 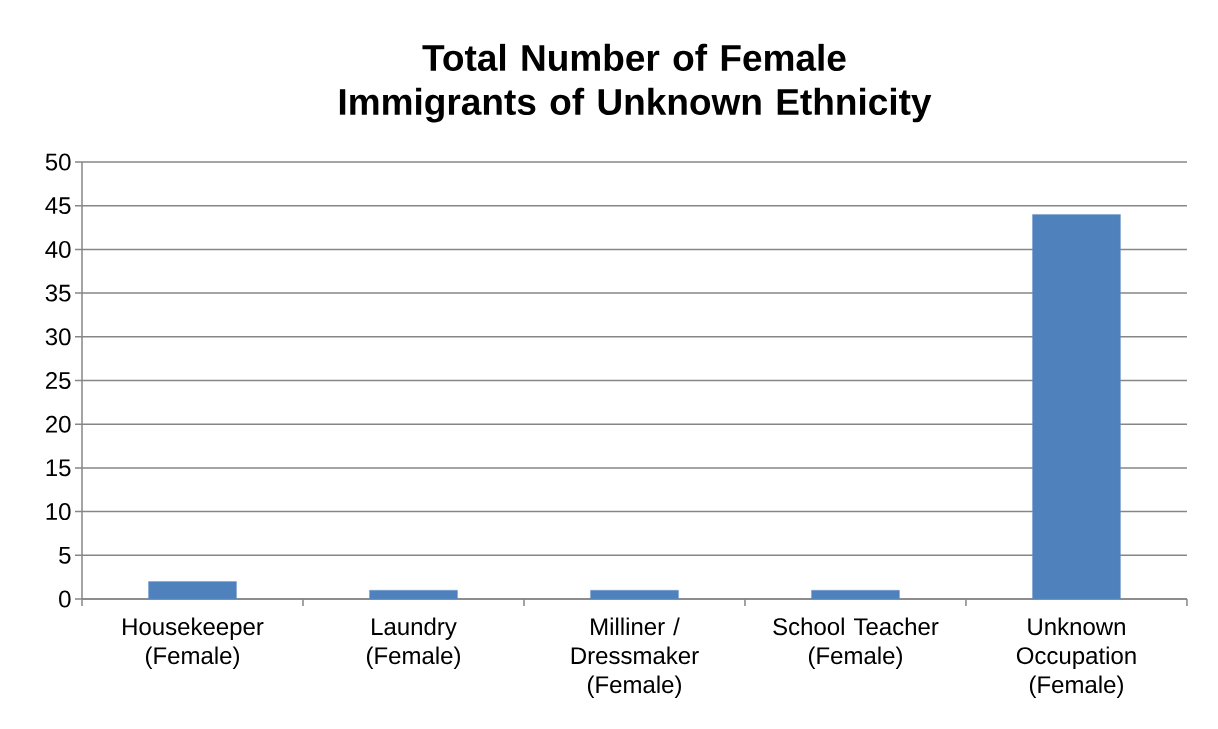 I want to click on y-tick-label: 25, so click(x=58, y=380).